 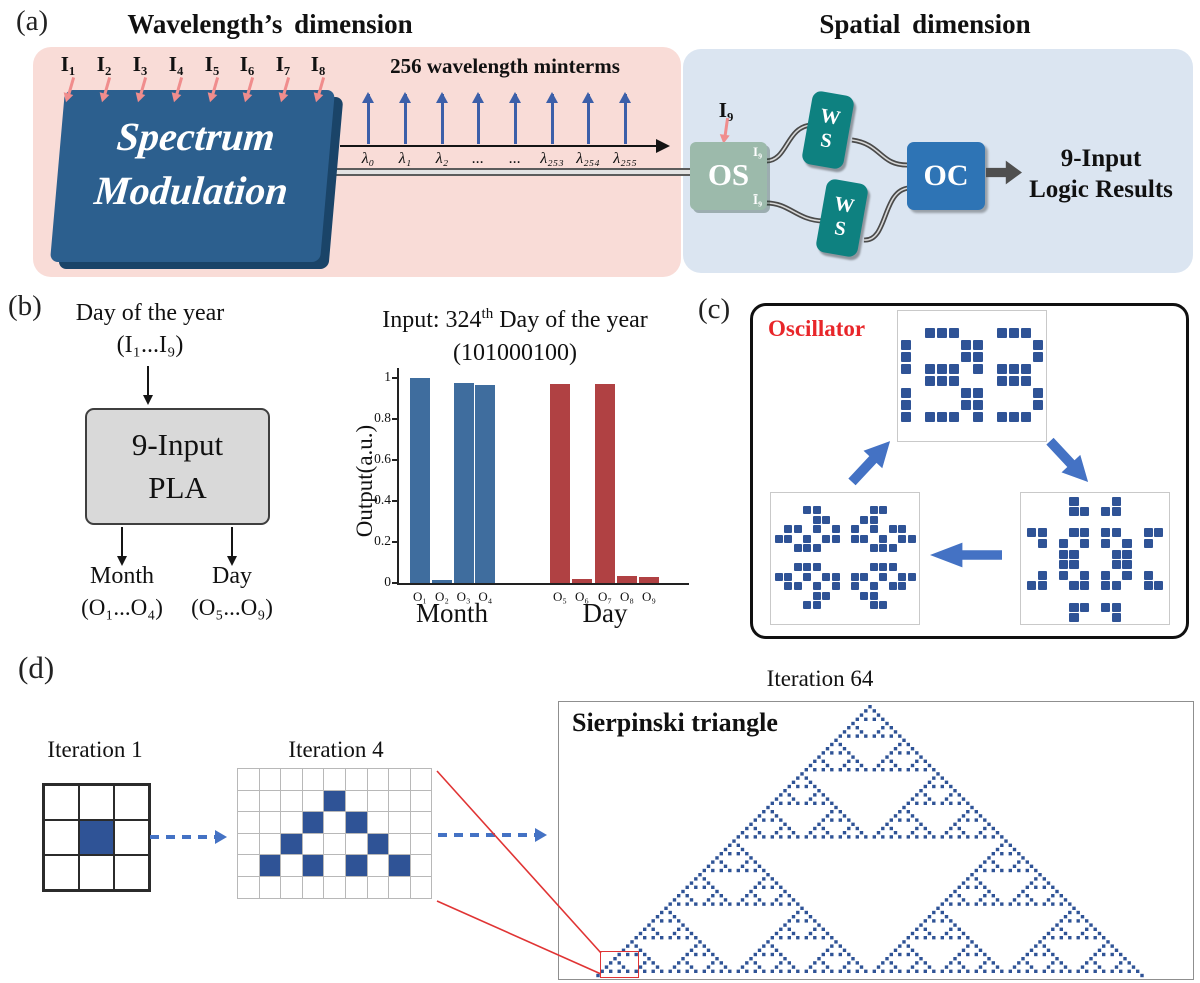 What do you see at coordinates (570, 320) in the screenshot?
I see `chart-title-tail: Day of the year` at bounding box center [570, 320].